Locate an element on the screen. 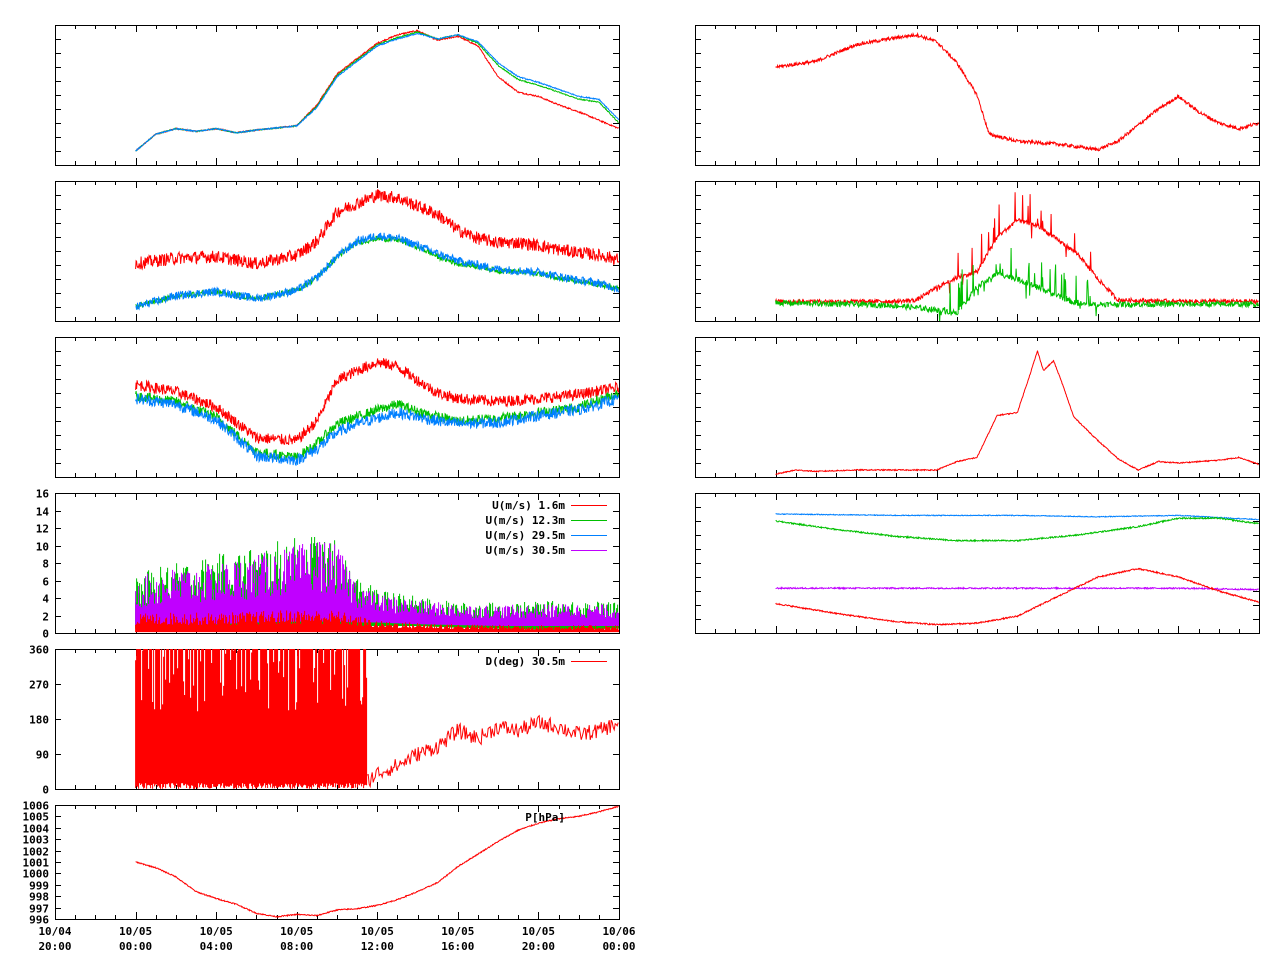 Image resolution: width=1280 pixels, height=960 pixels. y-tick-label: 270 is located at coordinates (39, 685).